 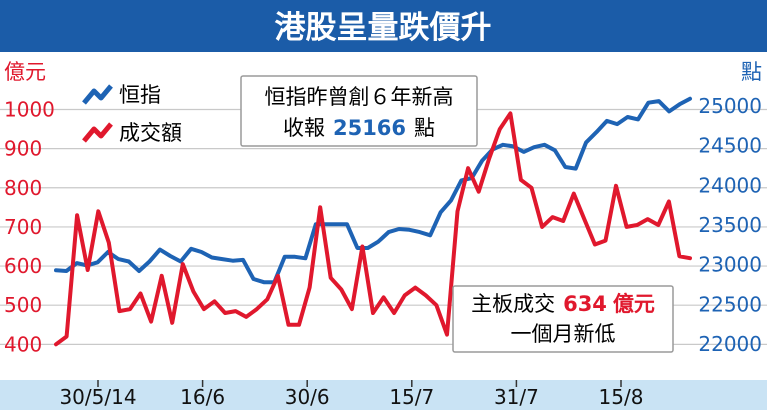 What do you see at coordinates (351, 394) in the screenshot?
I see `x-axis-ticks: 30/5/14 16/6 30/6 15/7 31/7 15/8` at bounding box center [351, 394].